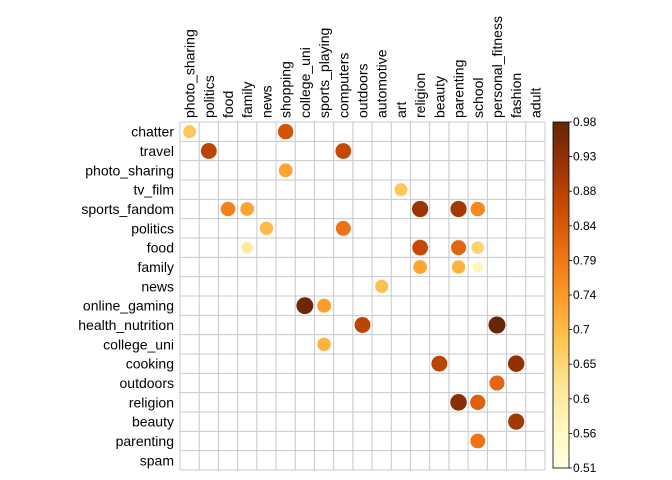 This screenshot has height=480, width=672. I want to click on row-label: family, so click(155, 267).